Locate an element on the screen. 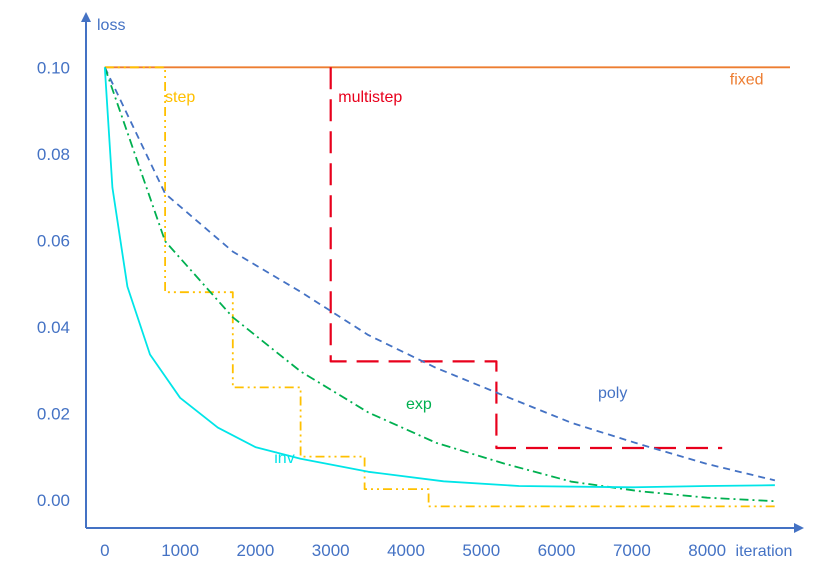 The image size is (838, 582). series-label-step: step is located at coordinates (180, 97).